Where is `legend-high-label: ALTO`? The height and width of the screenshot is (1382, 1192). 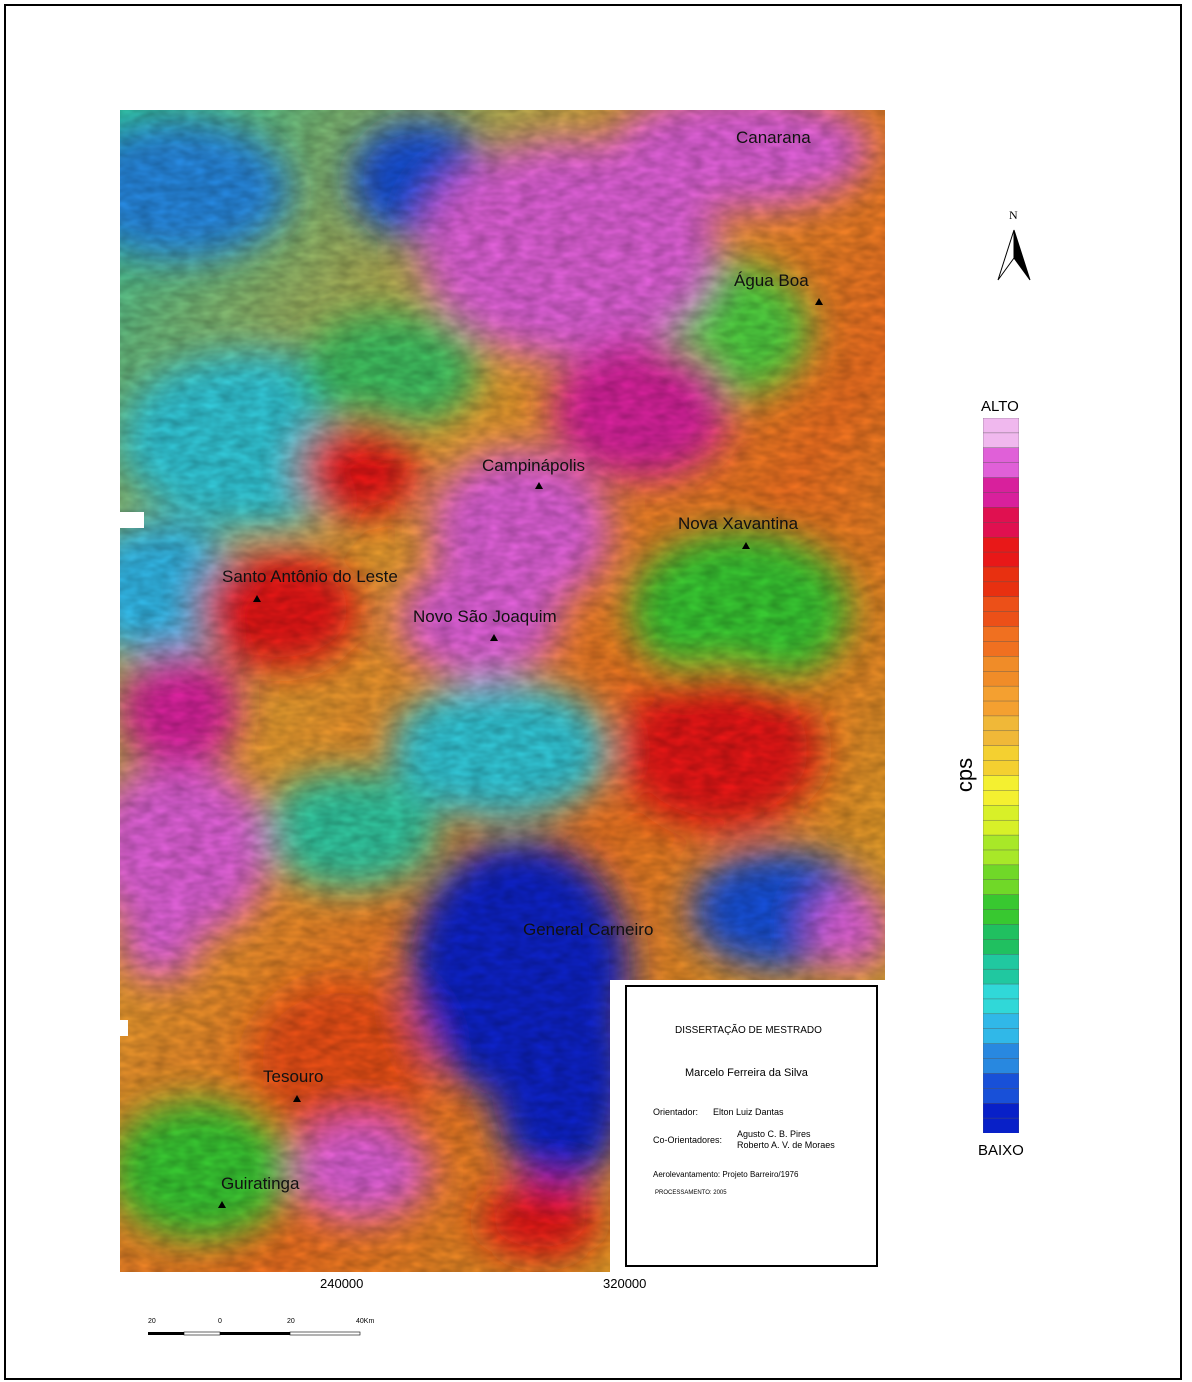 legend-high-label: ALTO is located at coordinates (1000, 406).